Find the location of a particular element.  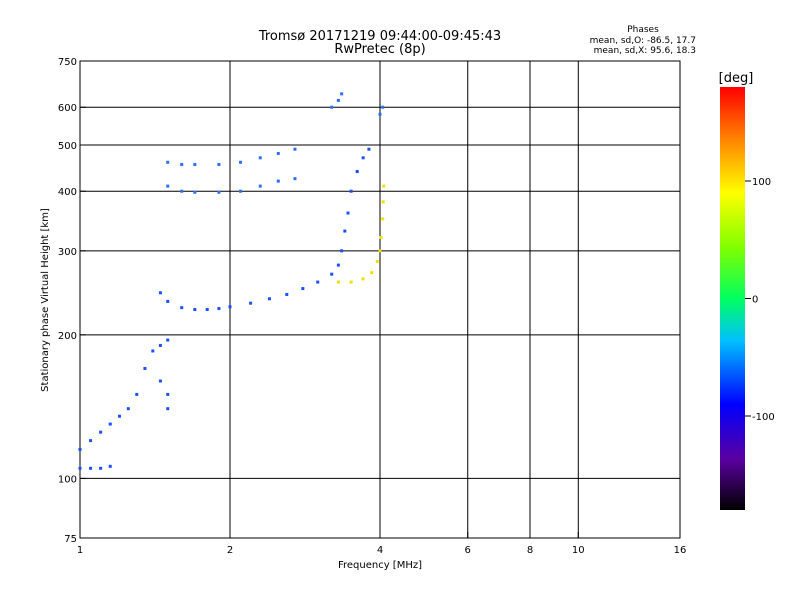

colorbar is located at coordinates (732, 298).